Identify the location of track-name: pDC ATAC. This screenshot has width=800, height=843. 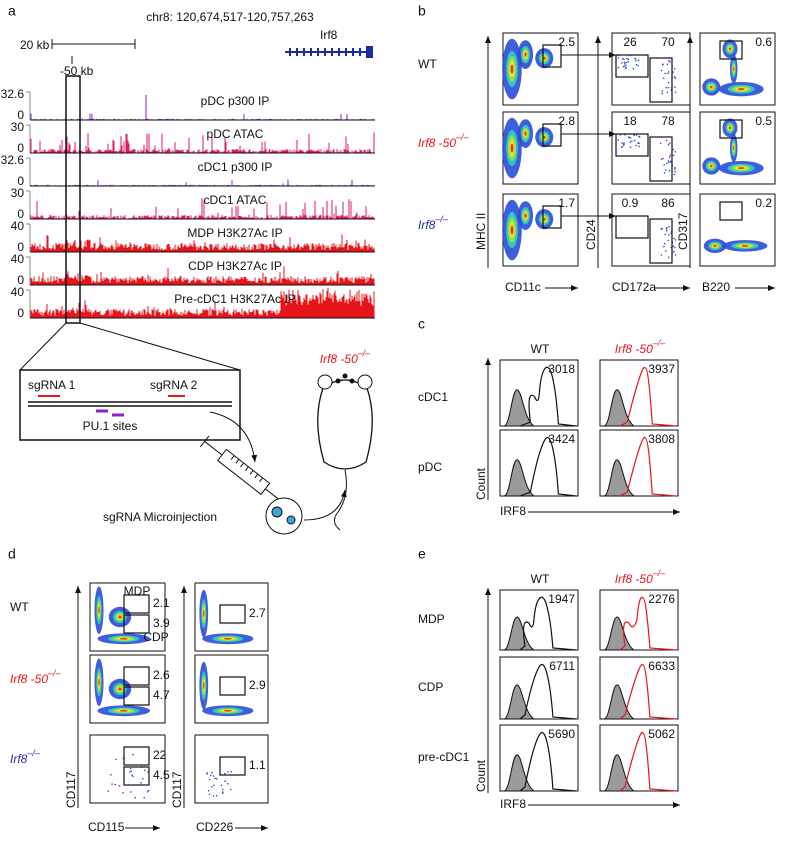
(235, 134).